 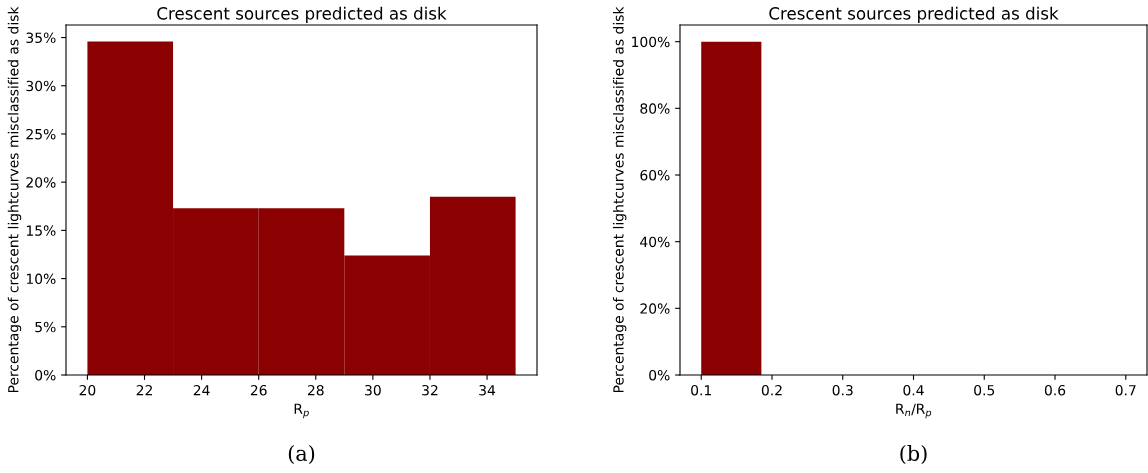 What do you see at coordinates (258, 390) in the screenshot?
I see `x-tick-label: 26` at bounding box center [258, 390].